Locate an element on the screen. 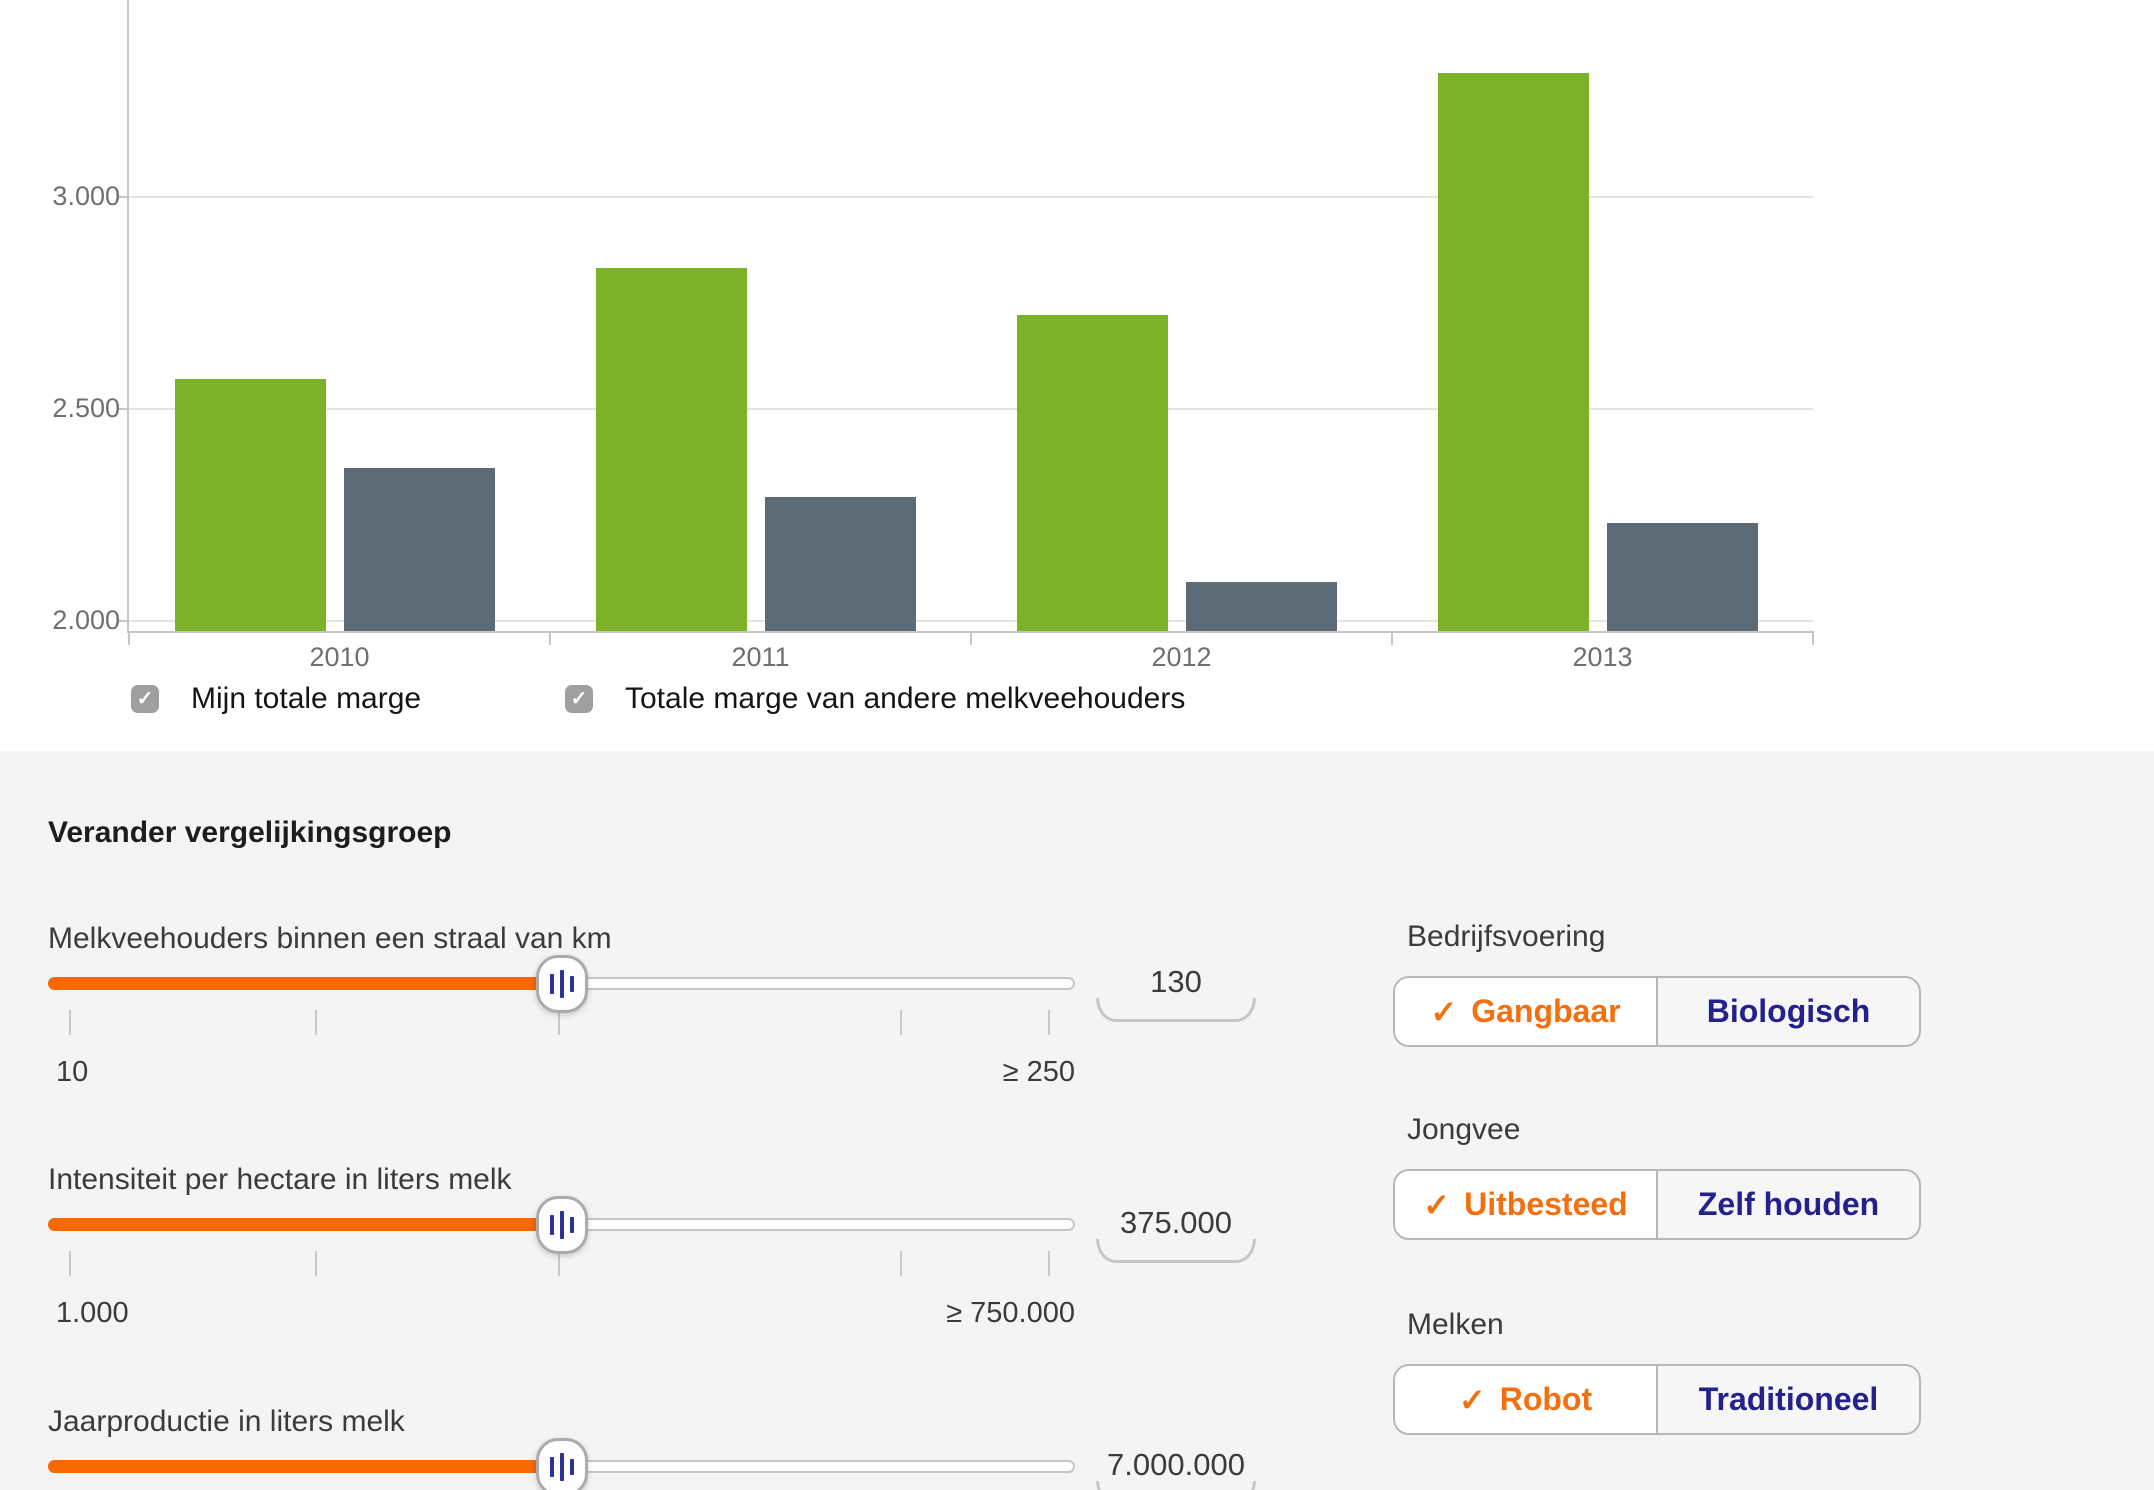  toggle-box: ✓ Robot Traditioneel is located at coordinates (1657, 1399).